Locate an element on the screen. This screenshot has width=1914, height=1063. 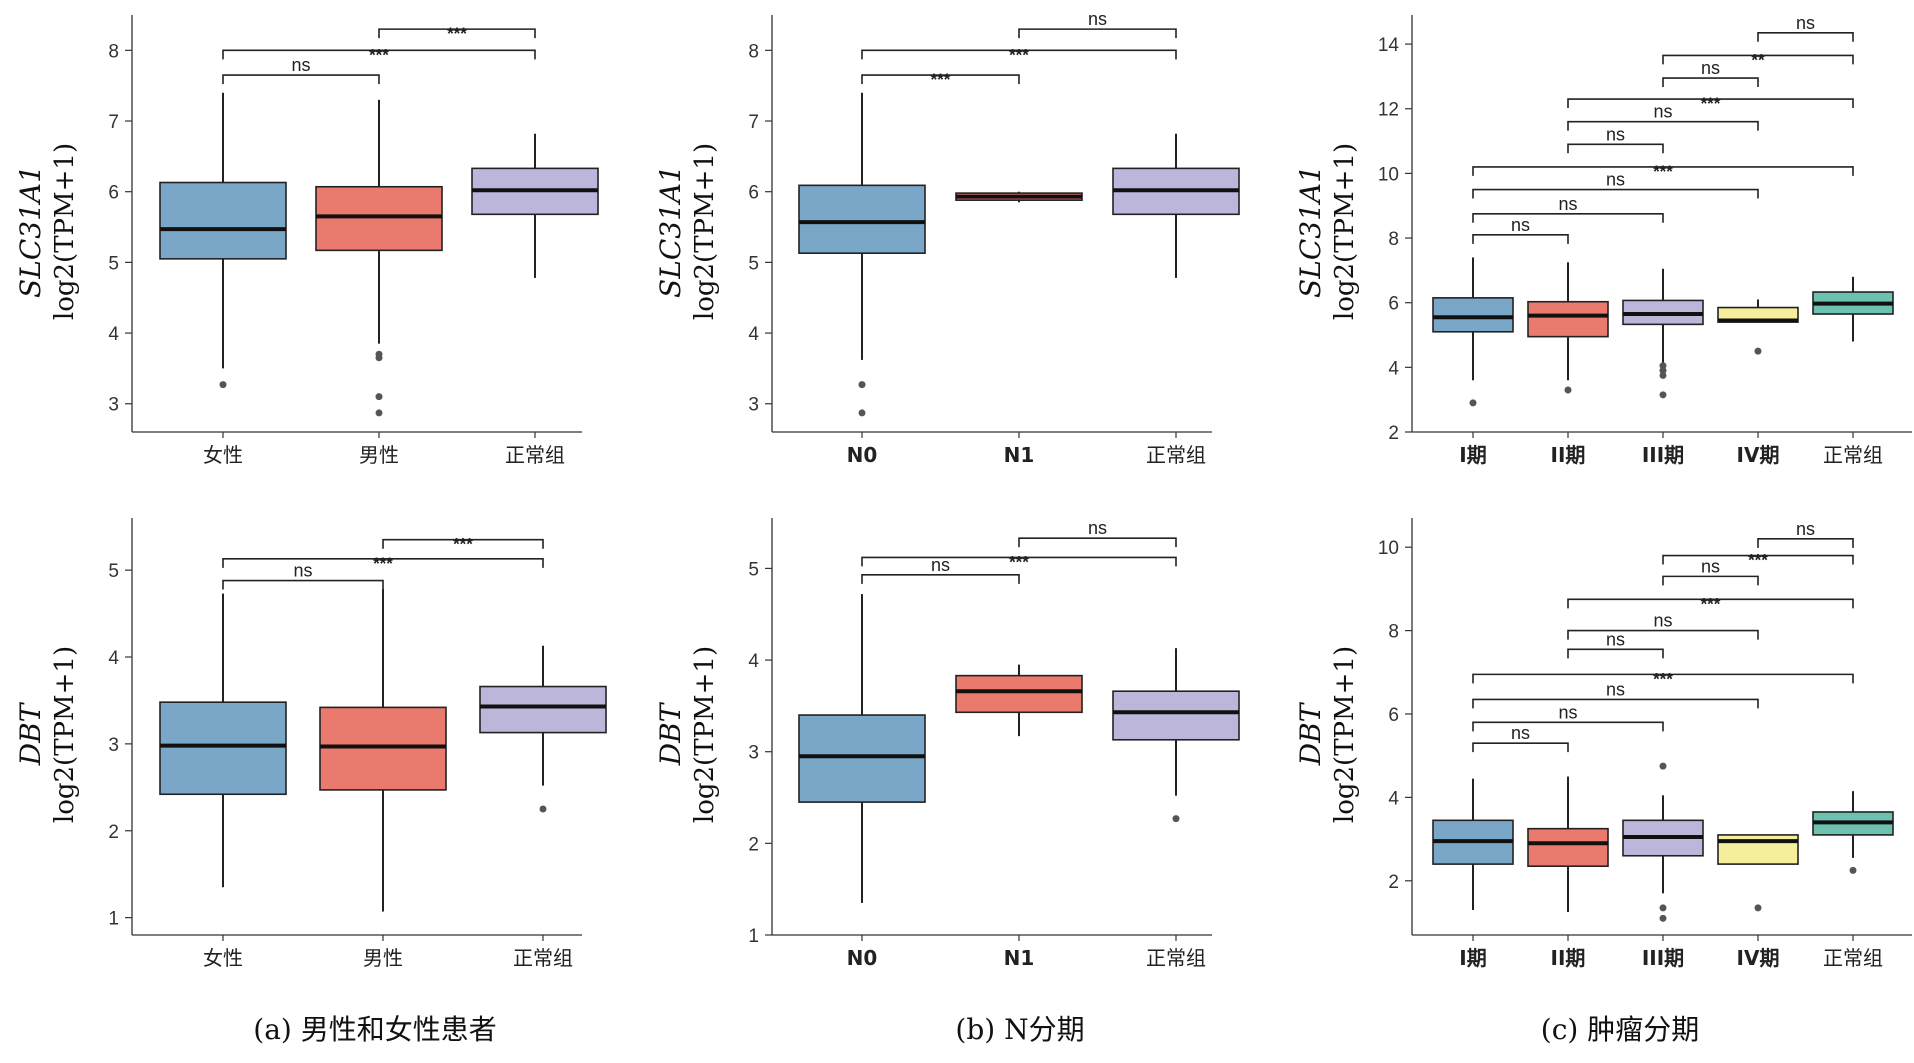
y-axis-gene: DBT is located at coordinates (30, 733).